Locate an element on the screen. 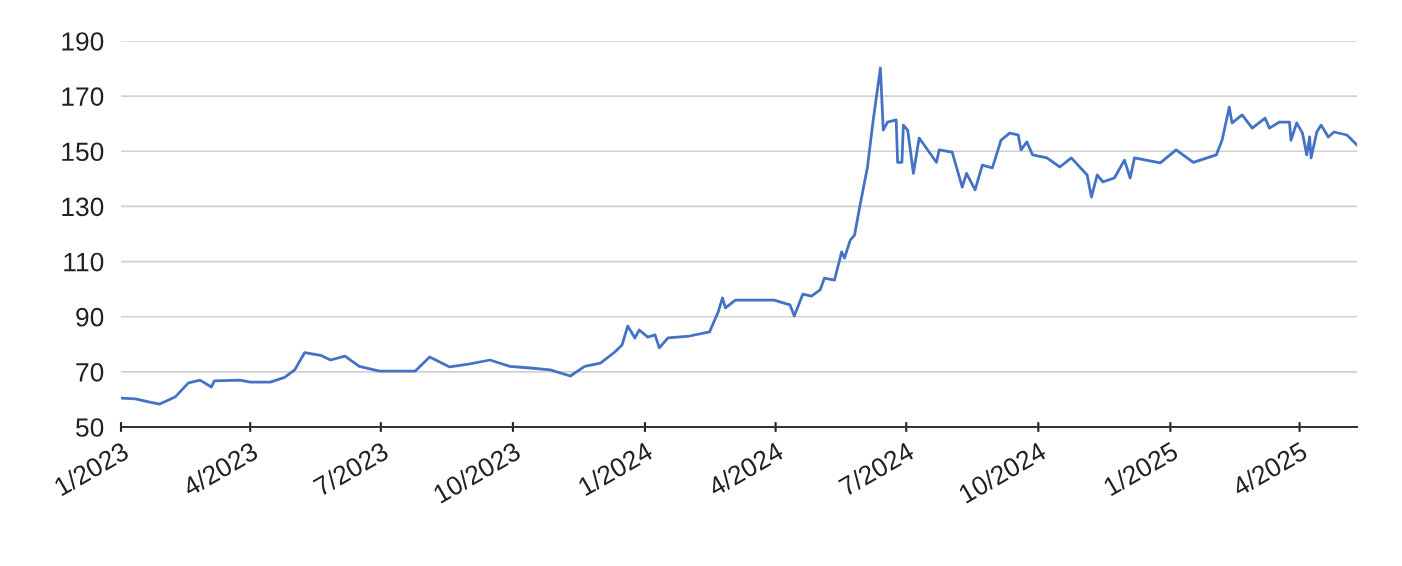 This screenshot has height=566, width=1402. y-tick-label: 170 is located at coordinates (83, 96).